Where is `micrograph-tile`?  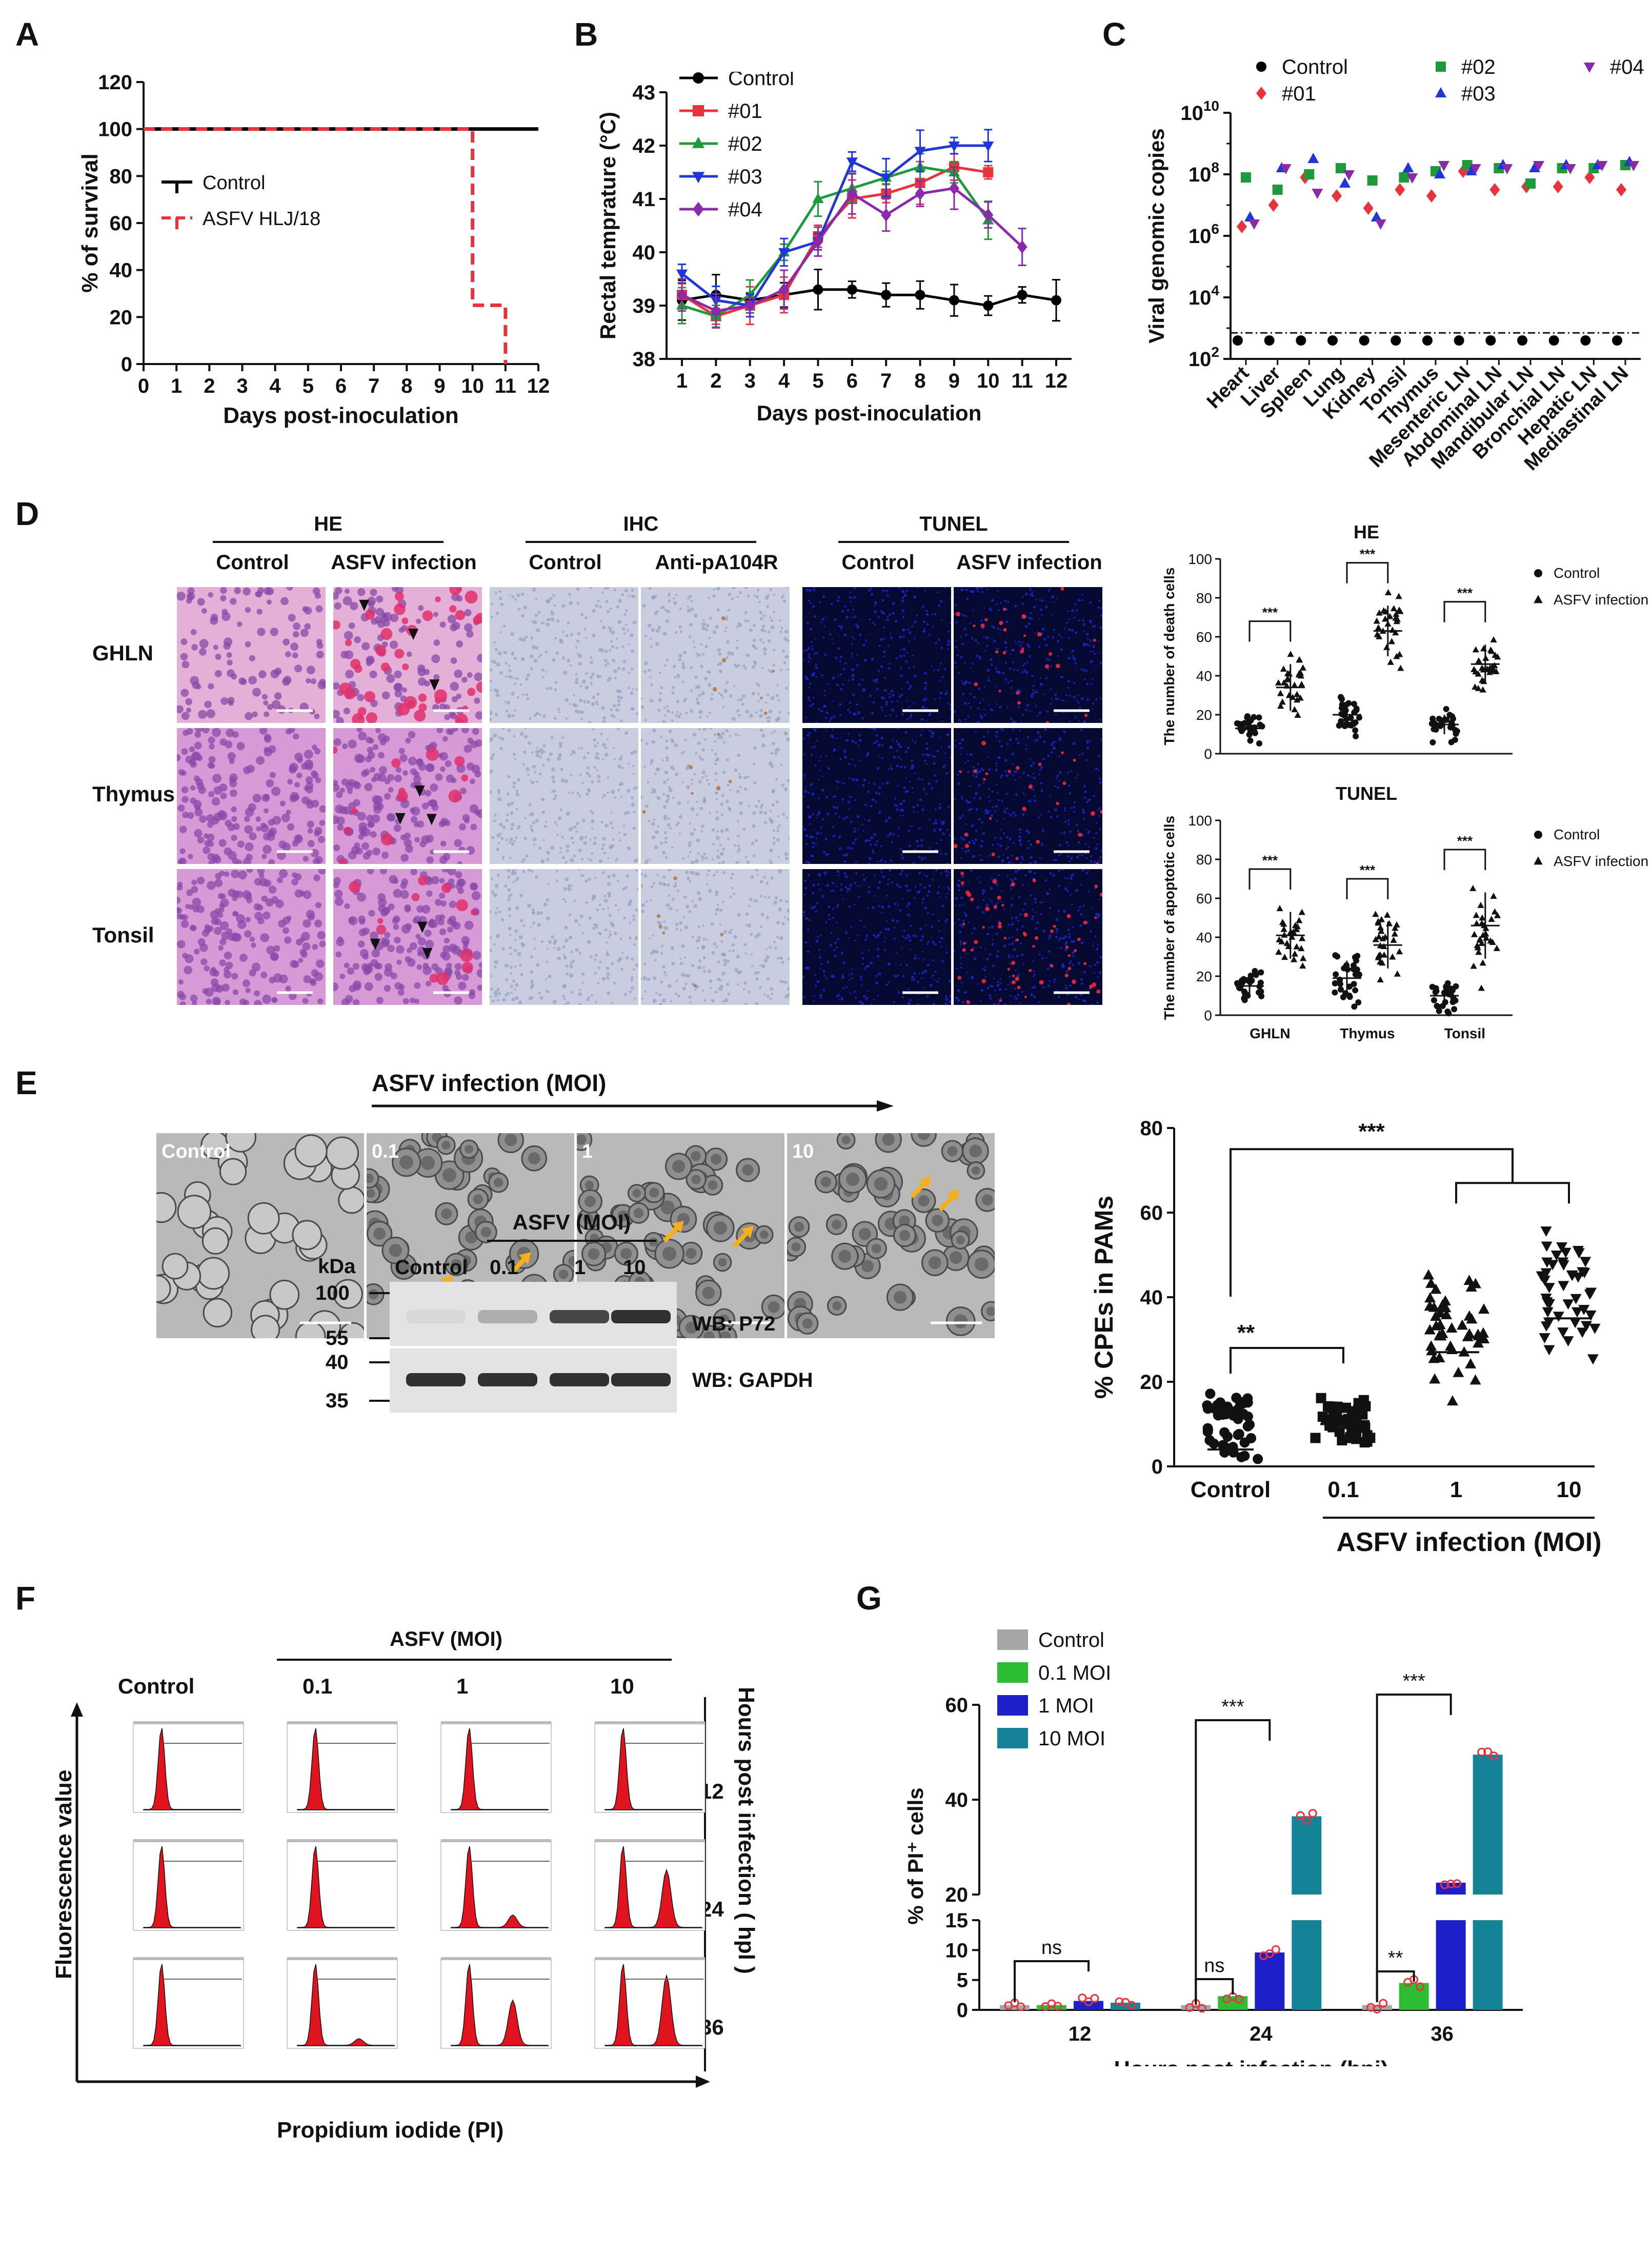 micrograph-tile is located at coordinates (564, 655).